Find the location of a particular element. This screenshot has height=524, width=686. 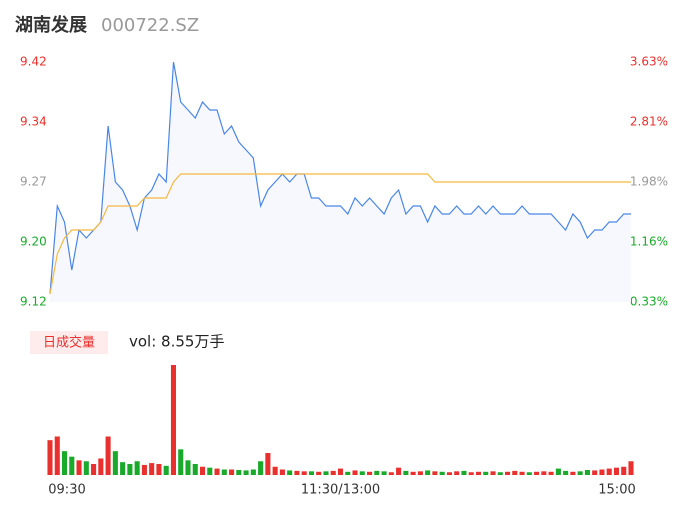

stock-name: 湖南发展 is located at coordinates (51, 25).